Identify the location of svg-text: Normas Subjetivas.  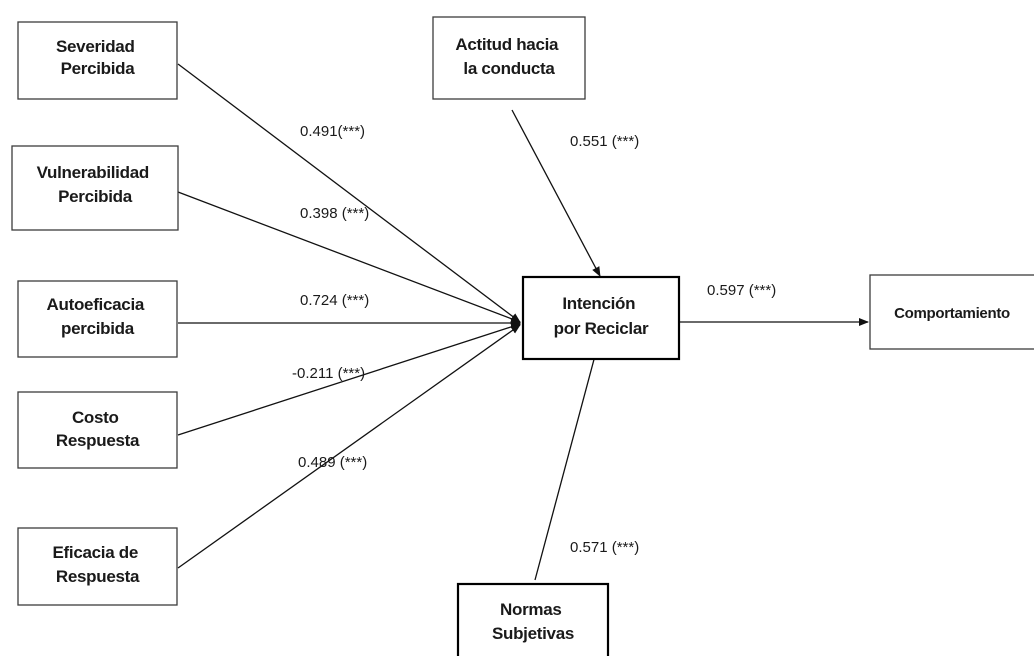
(533, 621).